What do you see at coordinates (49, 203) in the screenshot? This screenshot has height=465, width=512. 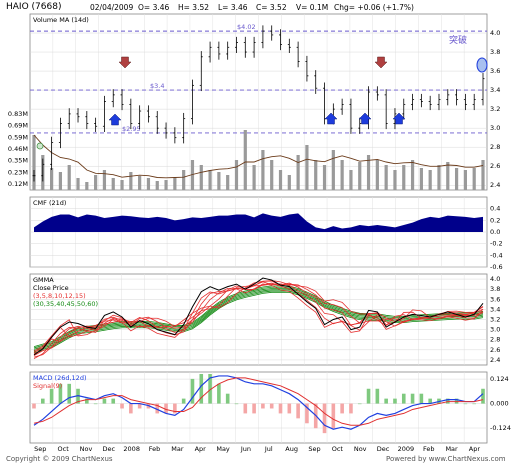 I see `cmf-panel-title: CMF (21d)` at bounding box center [49, 203].